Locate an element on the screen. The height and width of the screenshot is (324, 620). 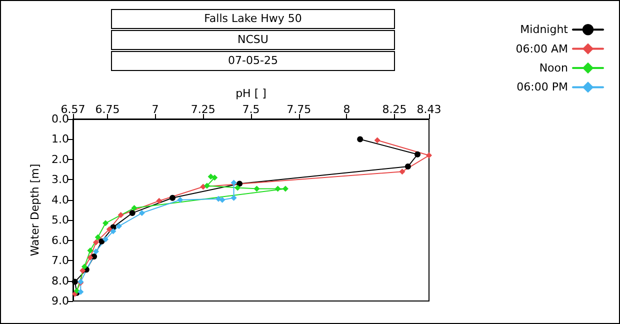
y-tick-label: 2.0 is located at coordinates (60, 159).